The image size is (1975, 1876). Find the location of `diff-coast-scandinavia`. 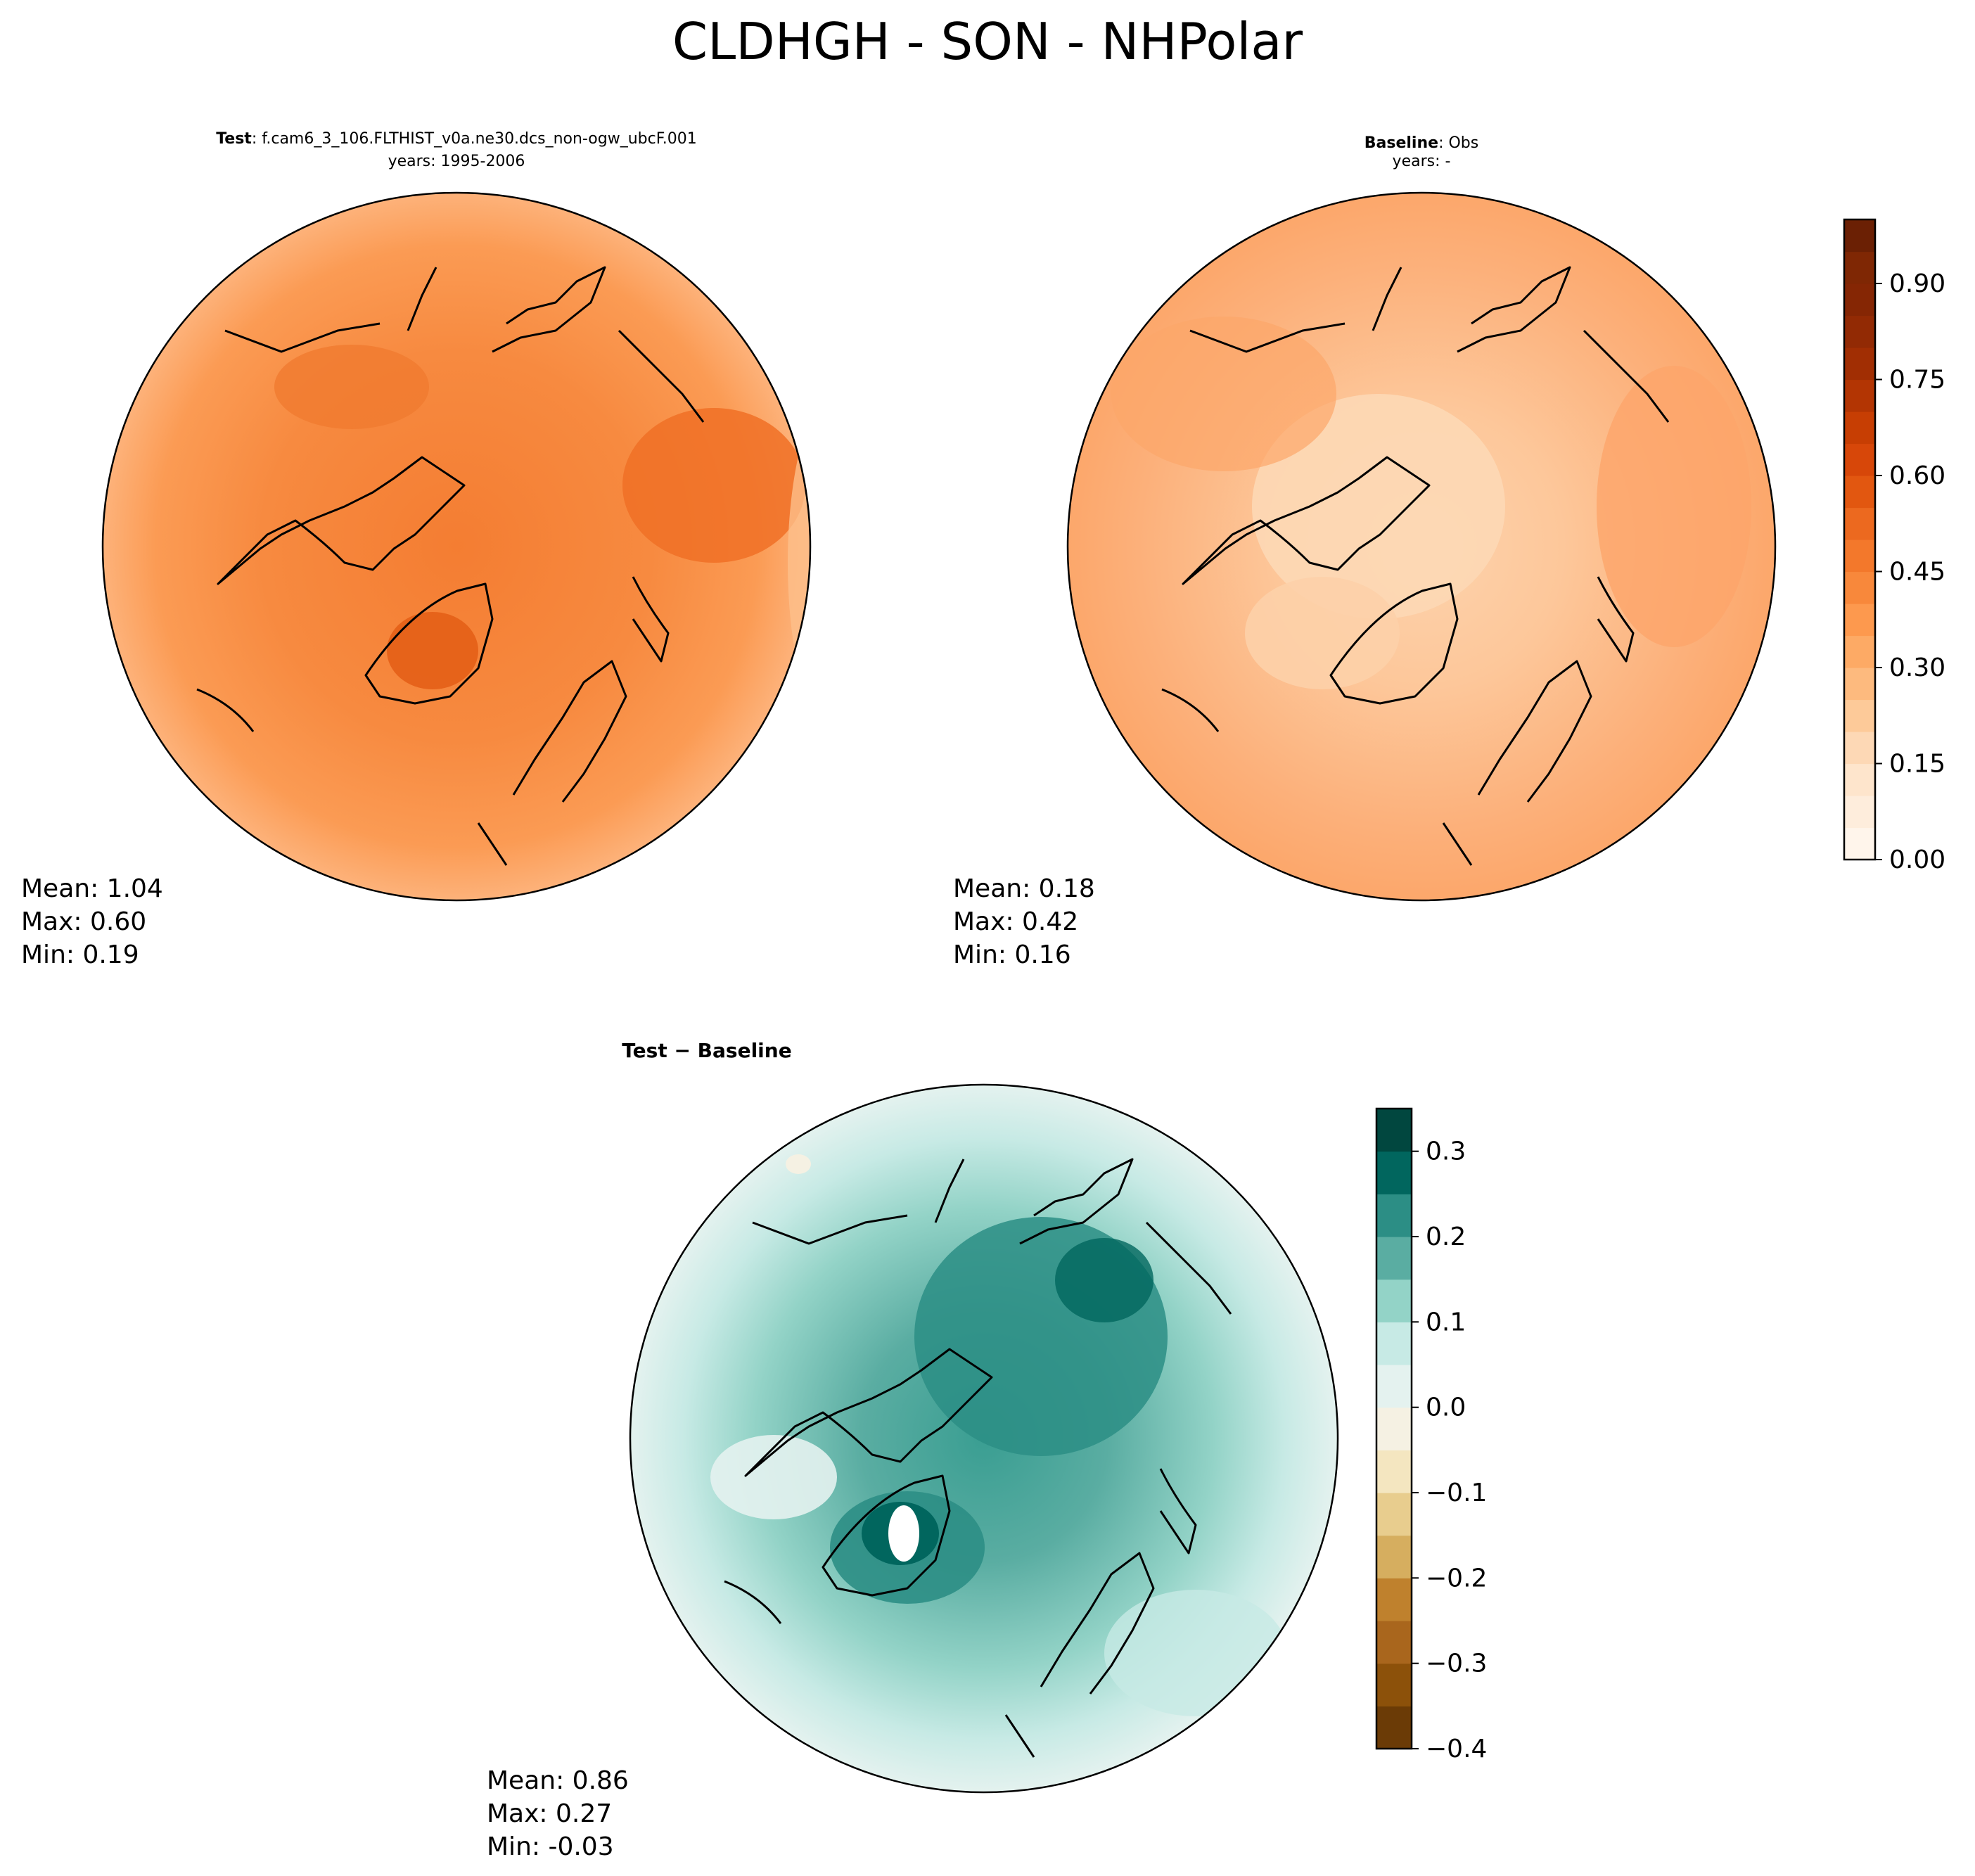

diff-coast-scandinavia is located at coordinates (1097, 1624).